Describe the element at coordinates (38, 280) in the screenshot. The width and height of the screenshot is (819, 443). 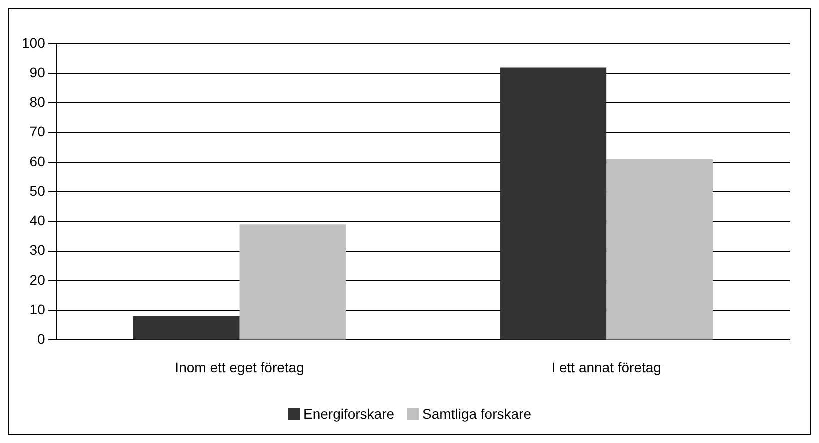
I see `y-tick-label: 20` at that location.